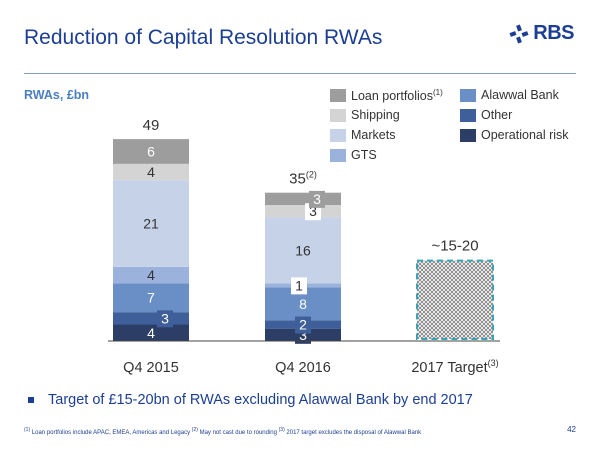  What do you see at coordinates (553, 33) in the screenshot?
I see `logo-text: RBS` at bounding box center [553, 33].